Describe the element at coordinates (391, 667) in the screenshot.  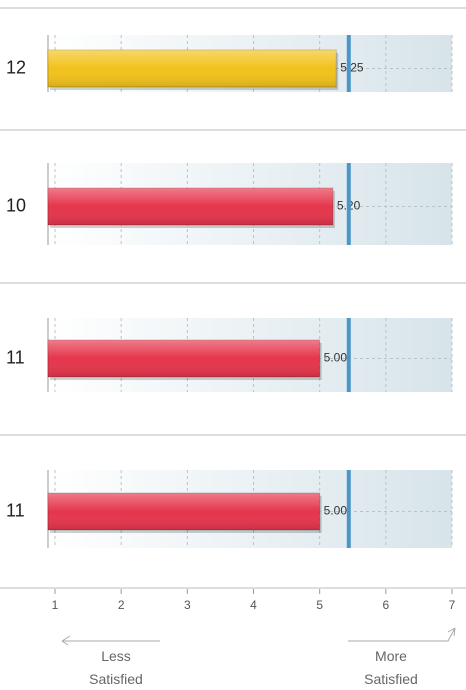
I see `annotation: More Satisfied` at that location.